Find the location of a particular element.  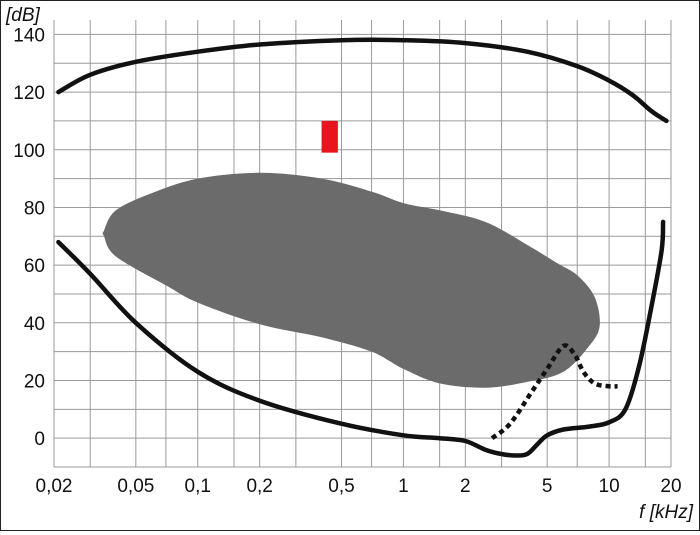

y-tick-label: 100 is located at coordinates (29, 151).